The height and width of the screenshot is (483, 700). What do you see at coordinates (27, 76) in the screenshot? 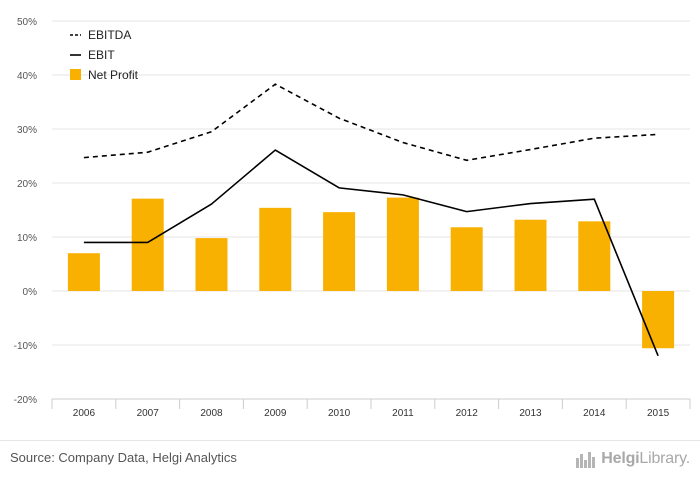
I see `y-tick-label: 40%` at bounding box center [27, 76].